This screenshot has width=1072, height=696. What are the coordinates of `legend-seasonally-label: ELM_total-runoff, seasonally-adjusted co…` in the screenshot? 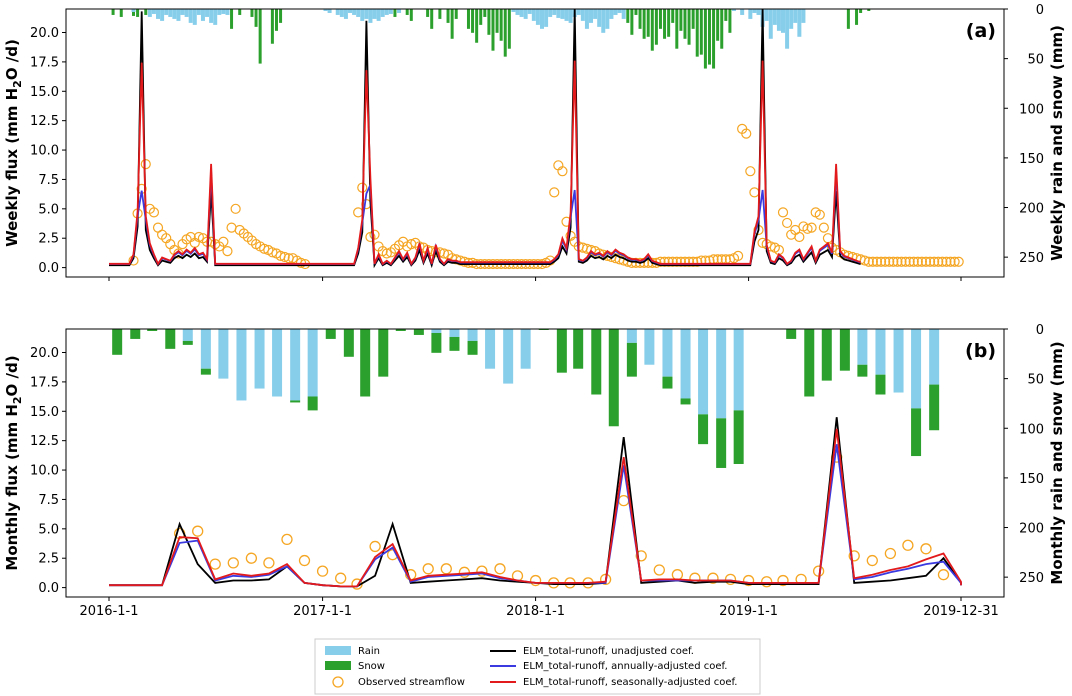 It's located at (630, 682).